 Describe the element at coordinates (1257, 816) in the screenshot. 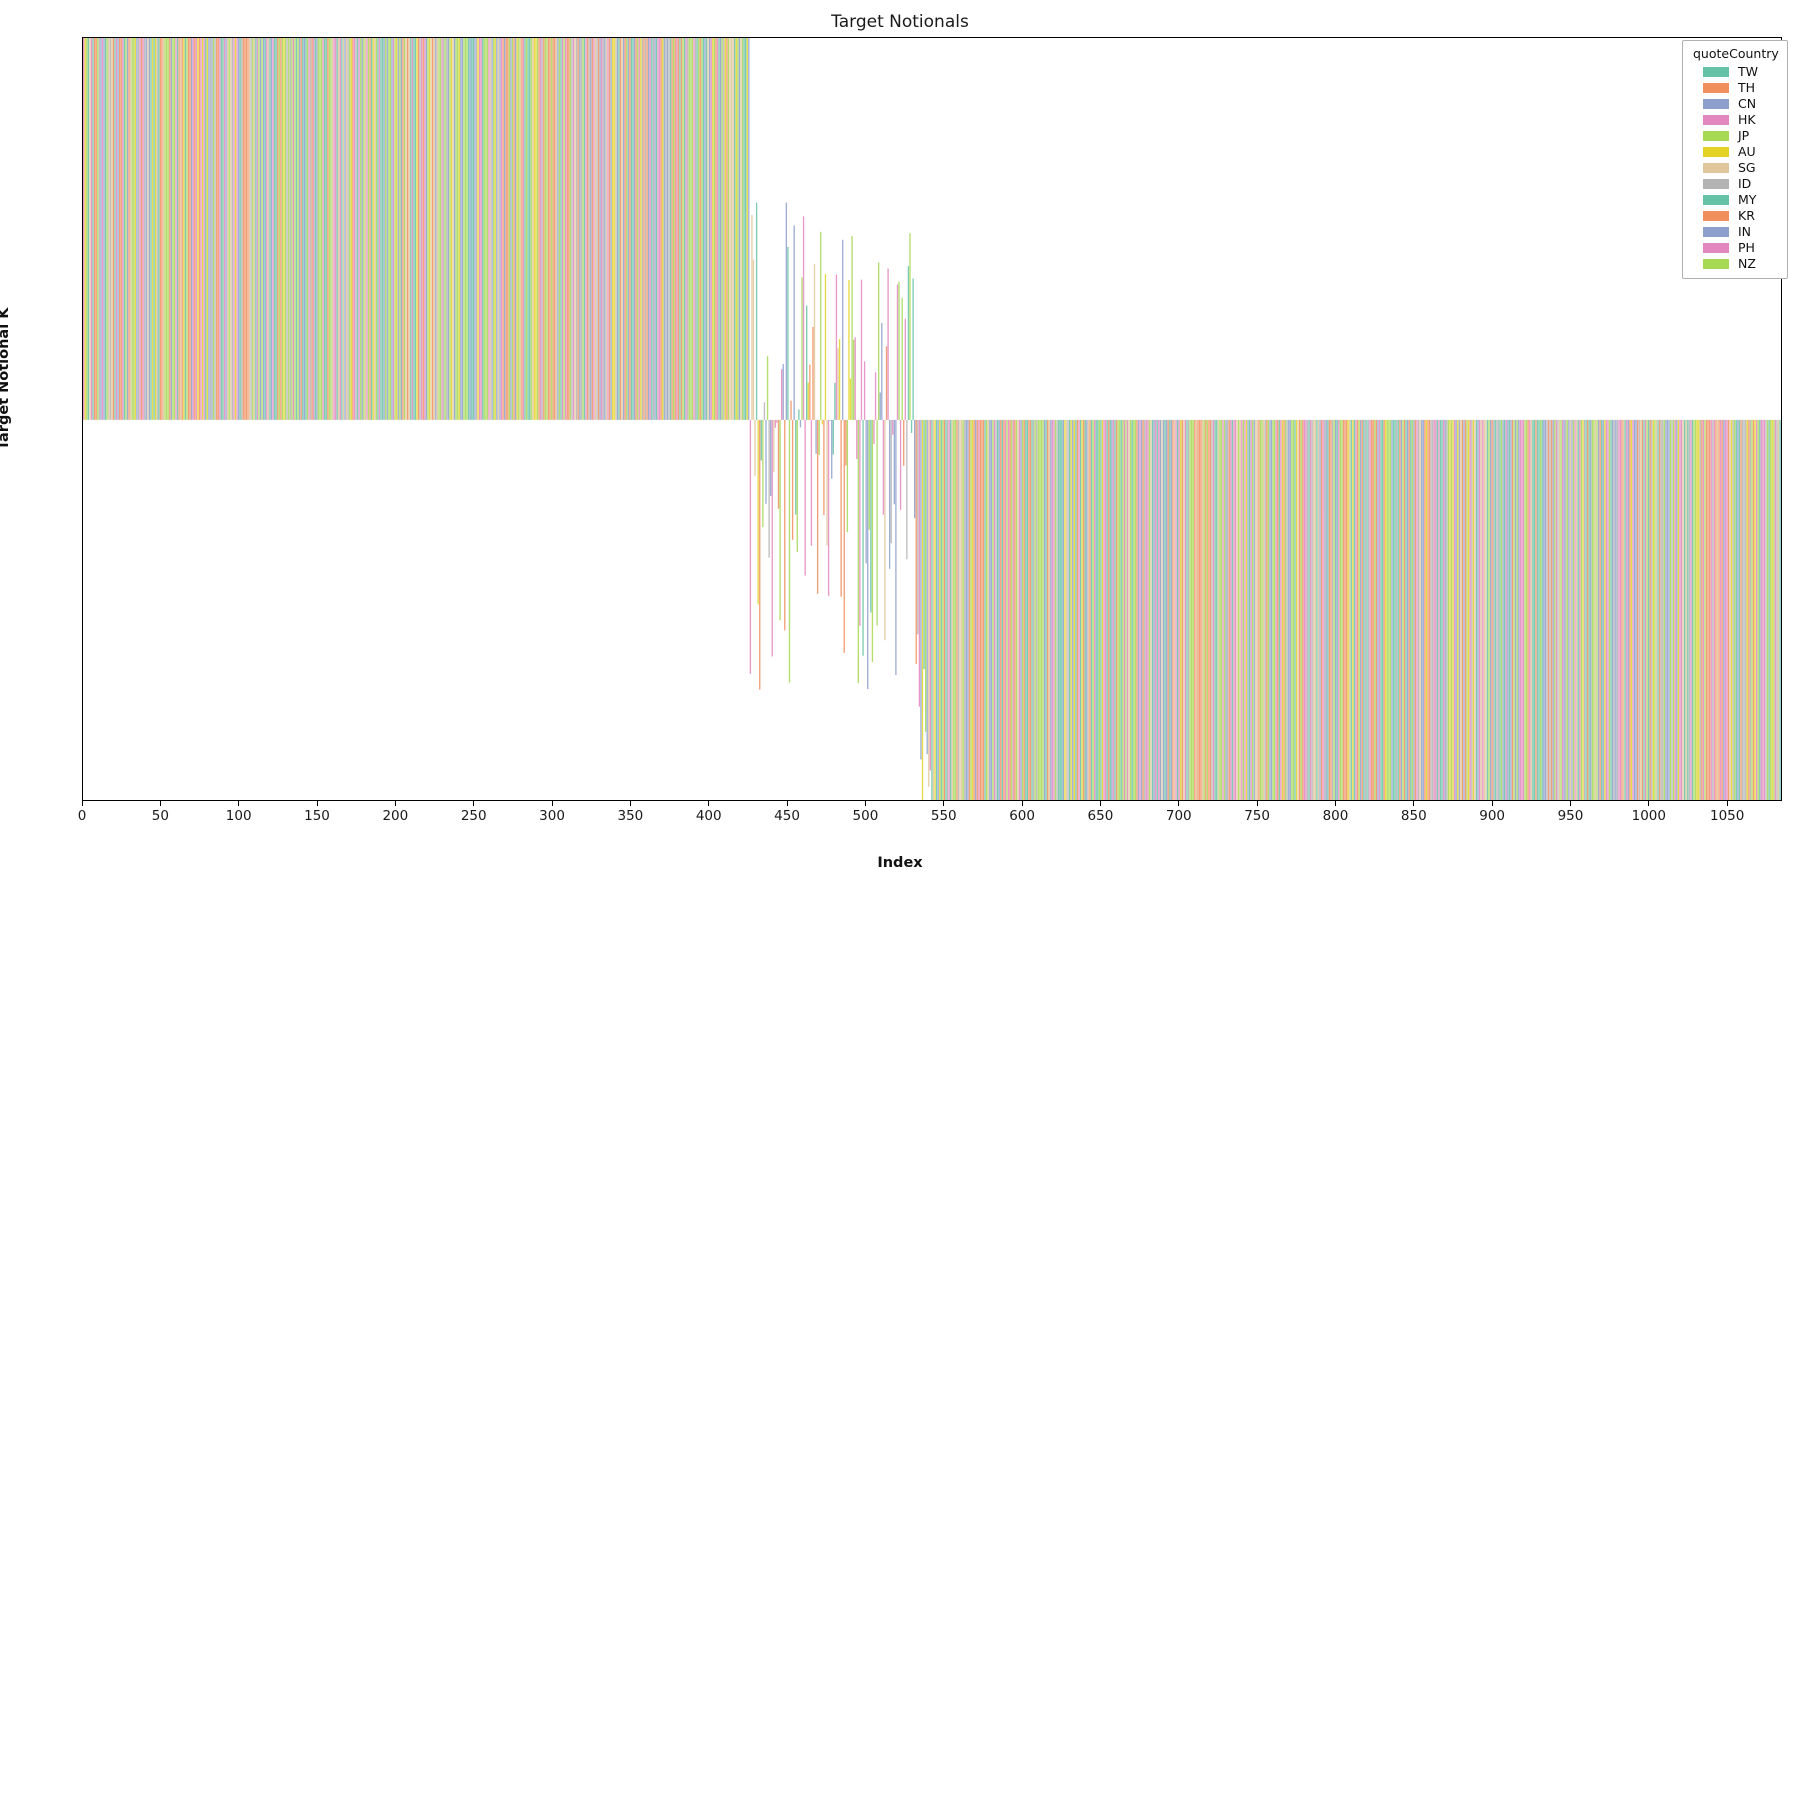

I see `x-tick-label: 750` at that location.